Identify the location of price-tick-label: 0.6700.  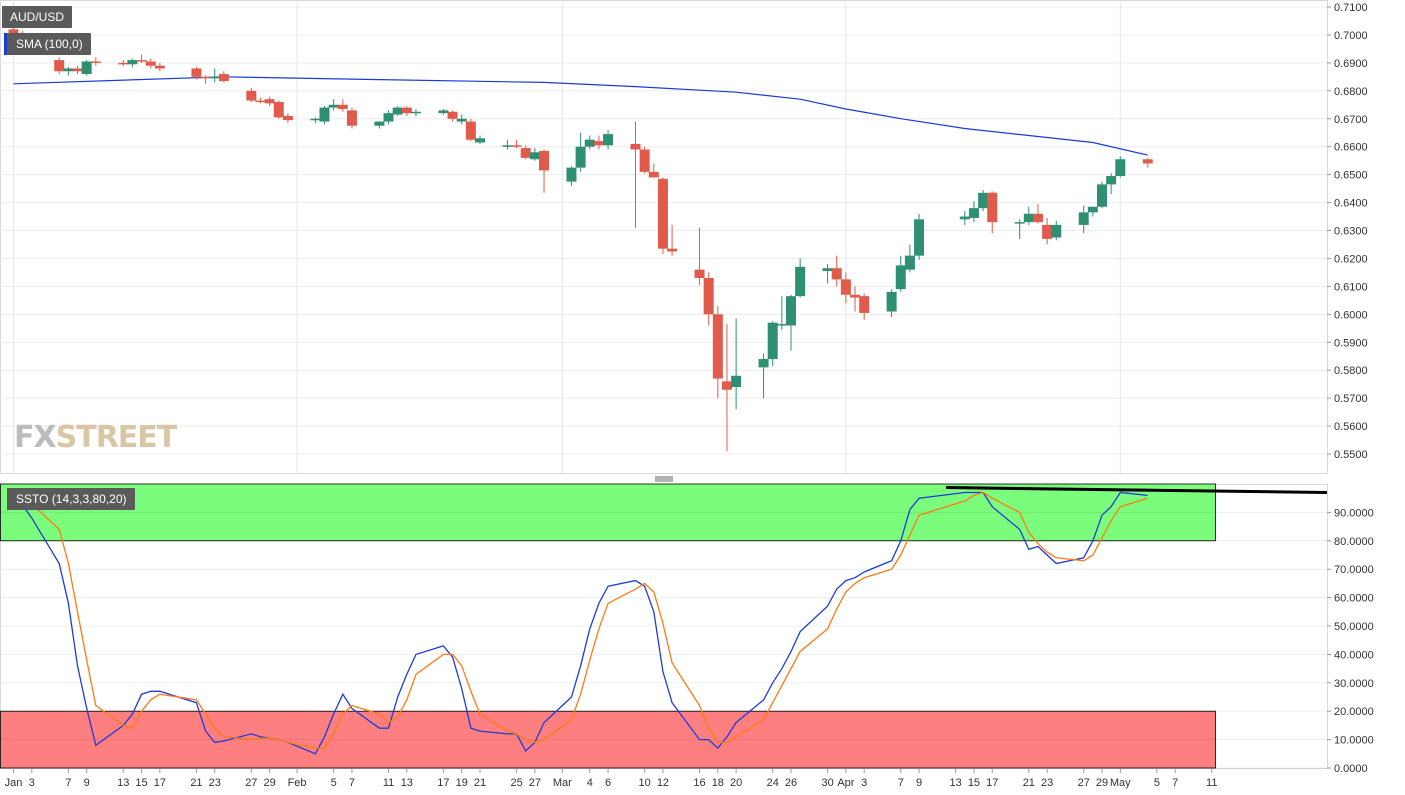
(1351, 120).